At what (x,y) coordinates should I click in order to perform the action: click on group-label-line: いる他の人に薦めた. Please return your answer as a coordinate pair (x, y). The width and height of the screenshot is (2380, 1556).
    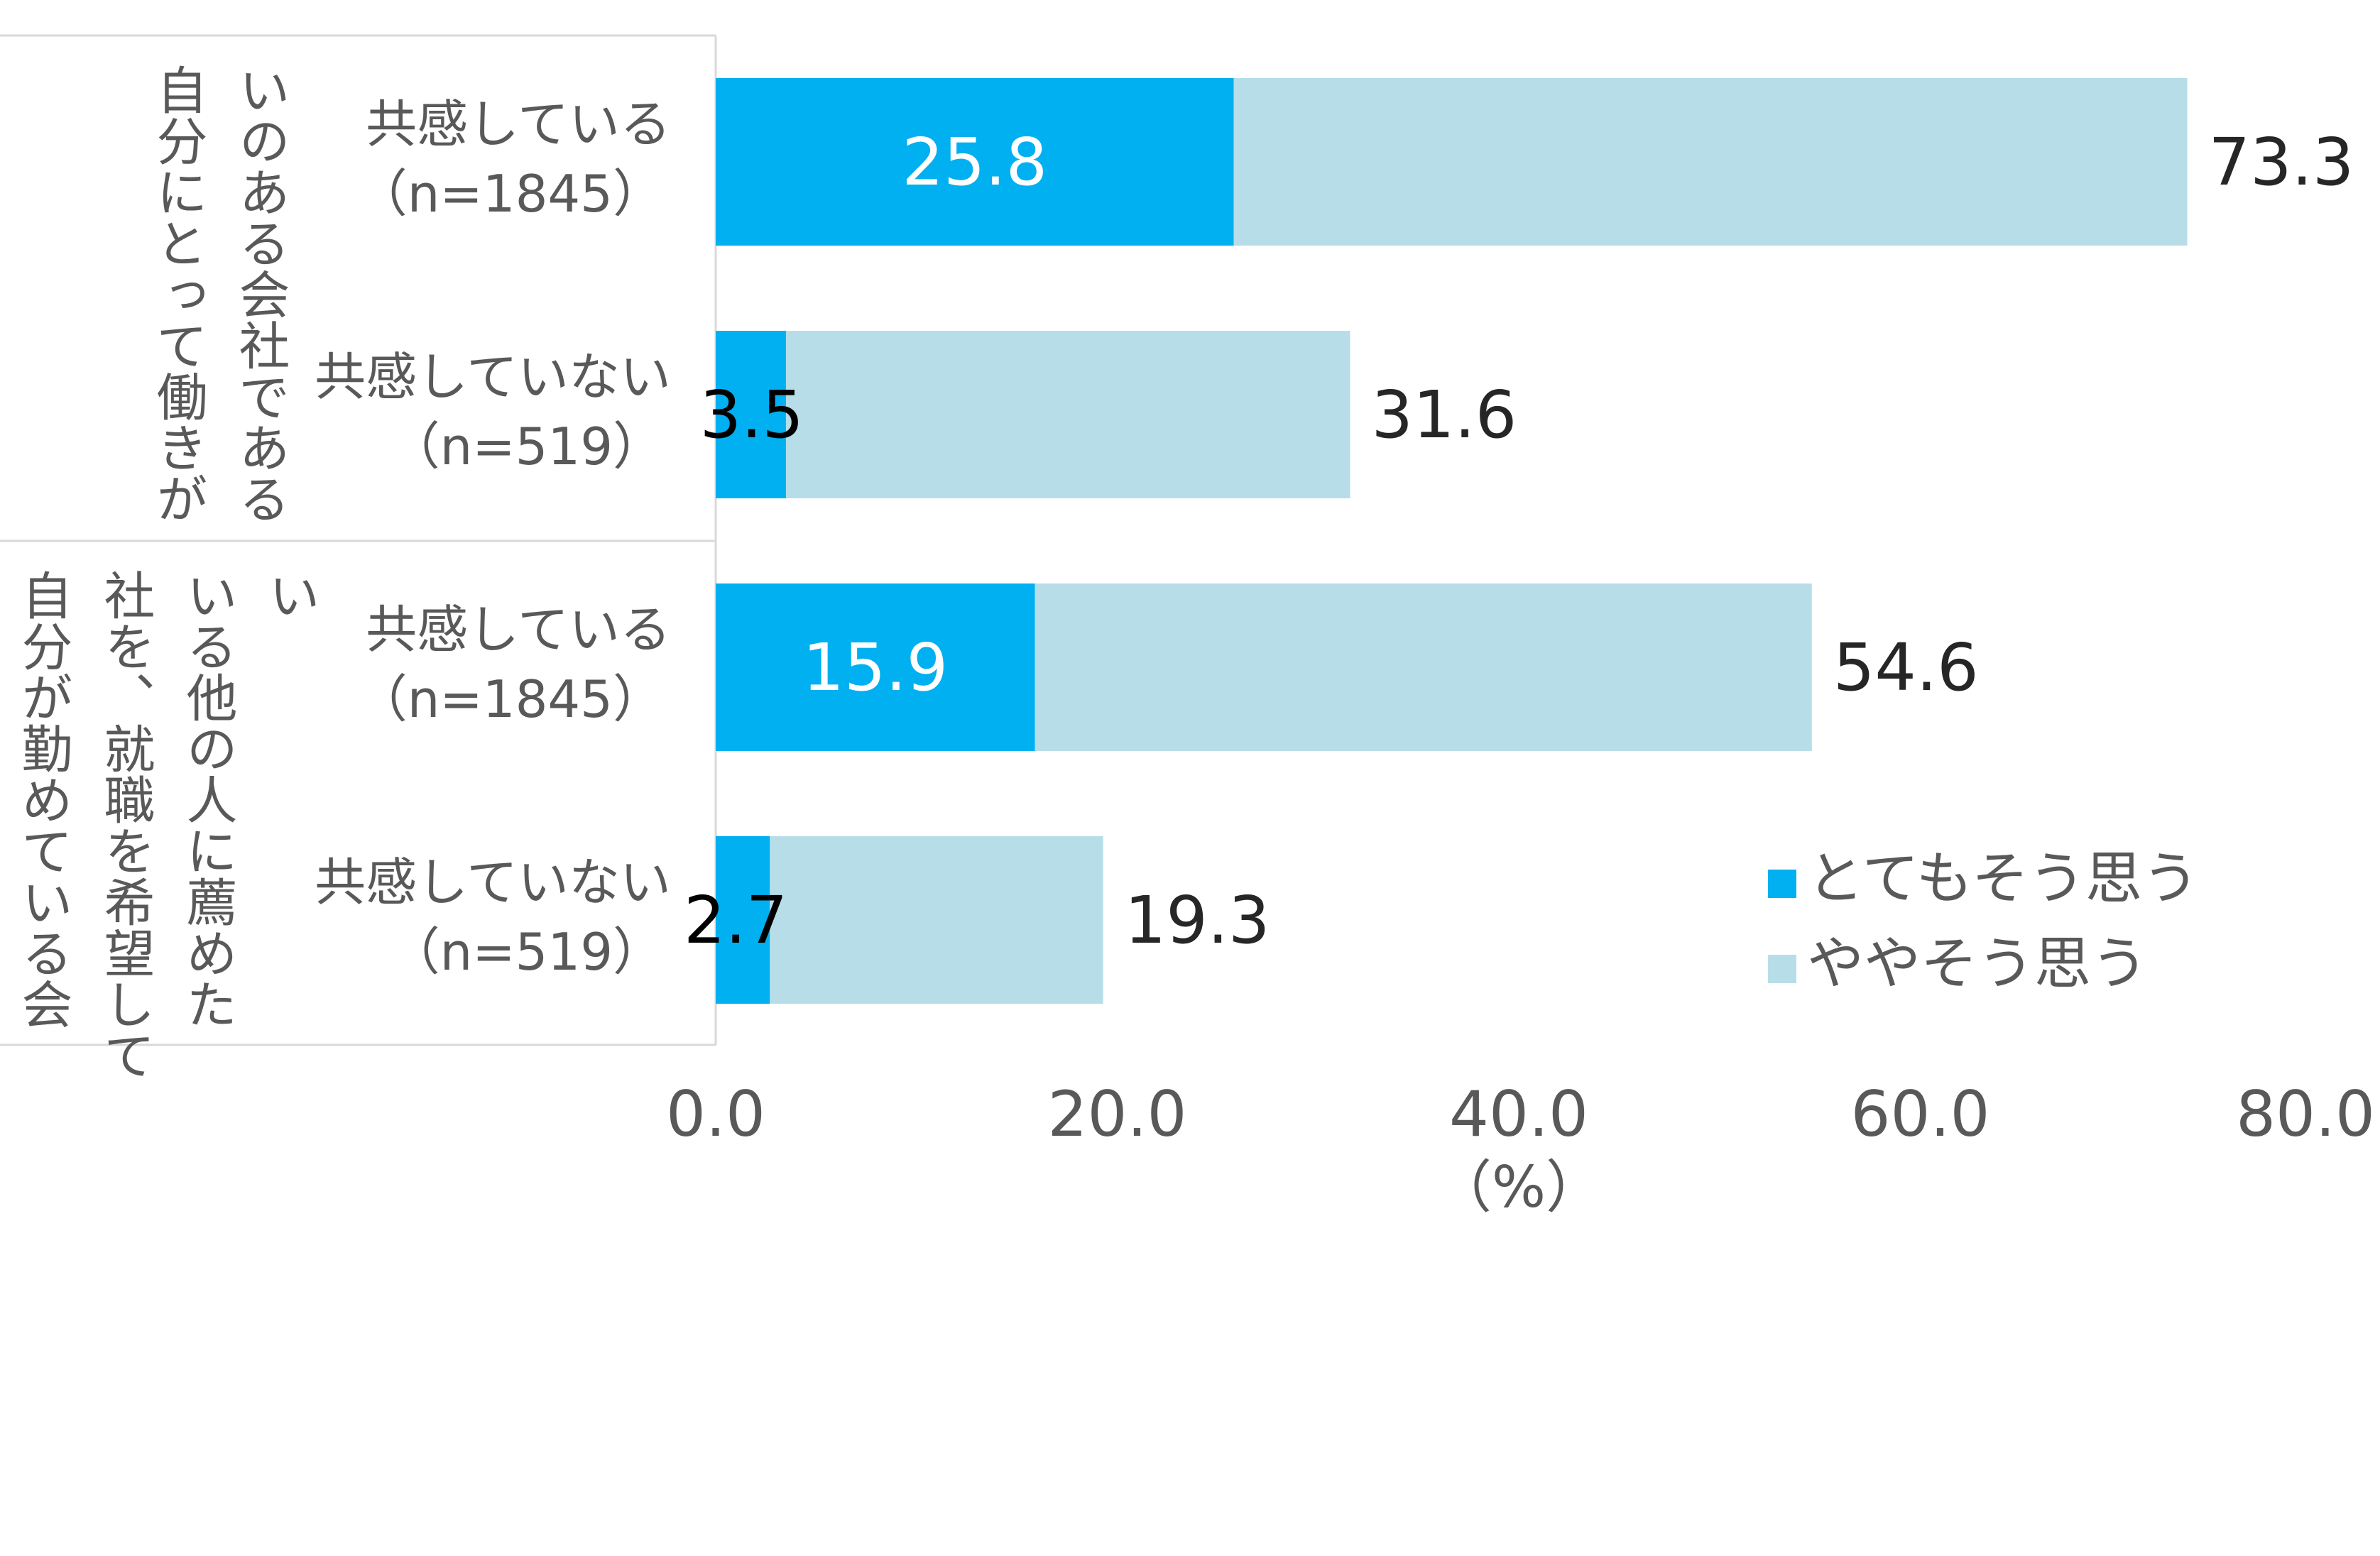
    Looking at the image, I should click on (208, 799).